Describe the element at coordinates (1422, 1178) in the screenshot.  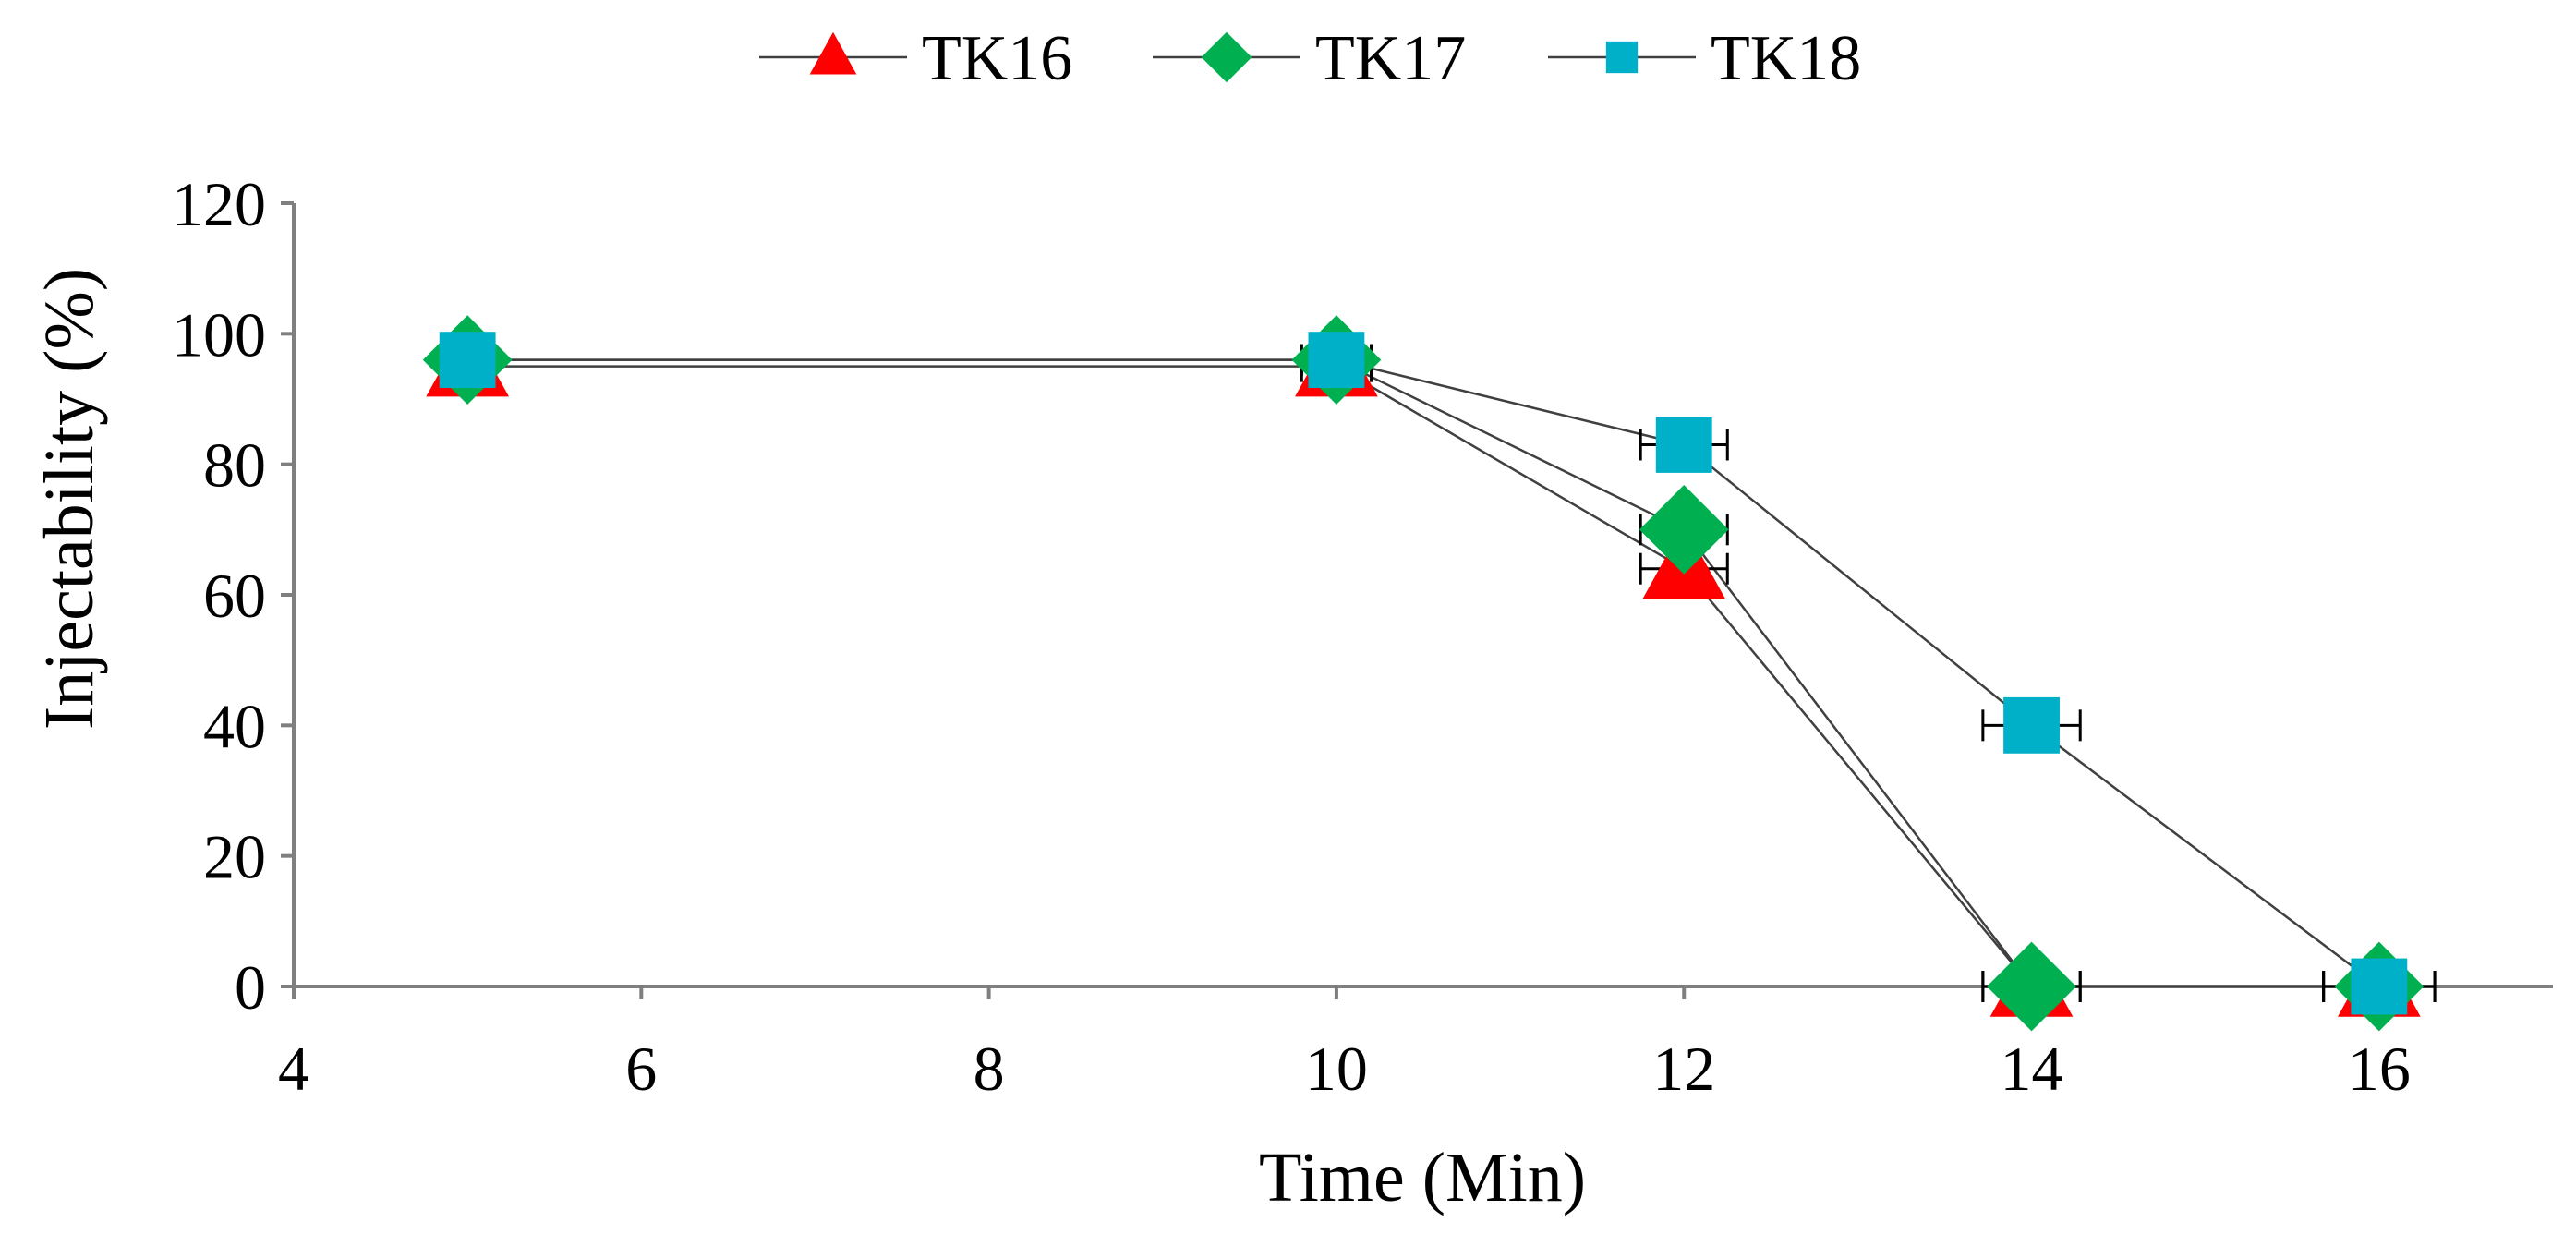
I see `x-axis-title: Time (Min)` at that location.